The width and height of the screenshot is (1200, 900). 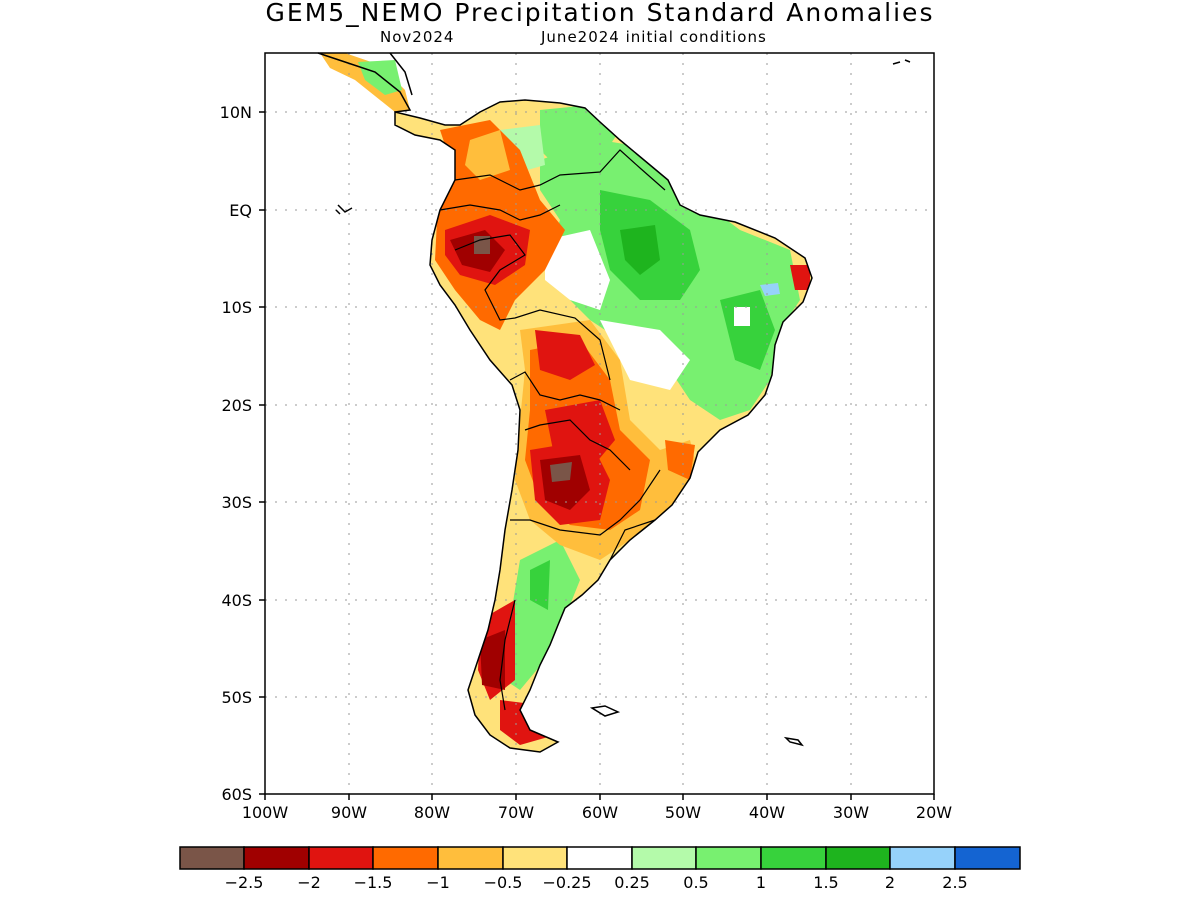 I want to click on latitude-labels: 10N EQ 10S 20S 30S 40S 50S 60S, so click(x=236, y=453).